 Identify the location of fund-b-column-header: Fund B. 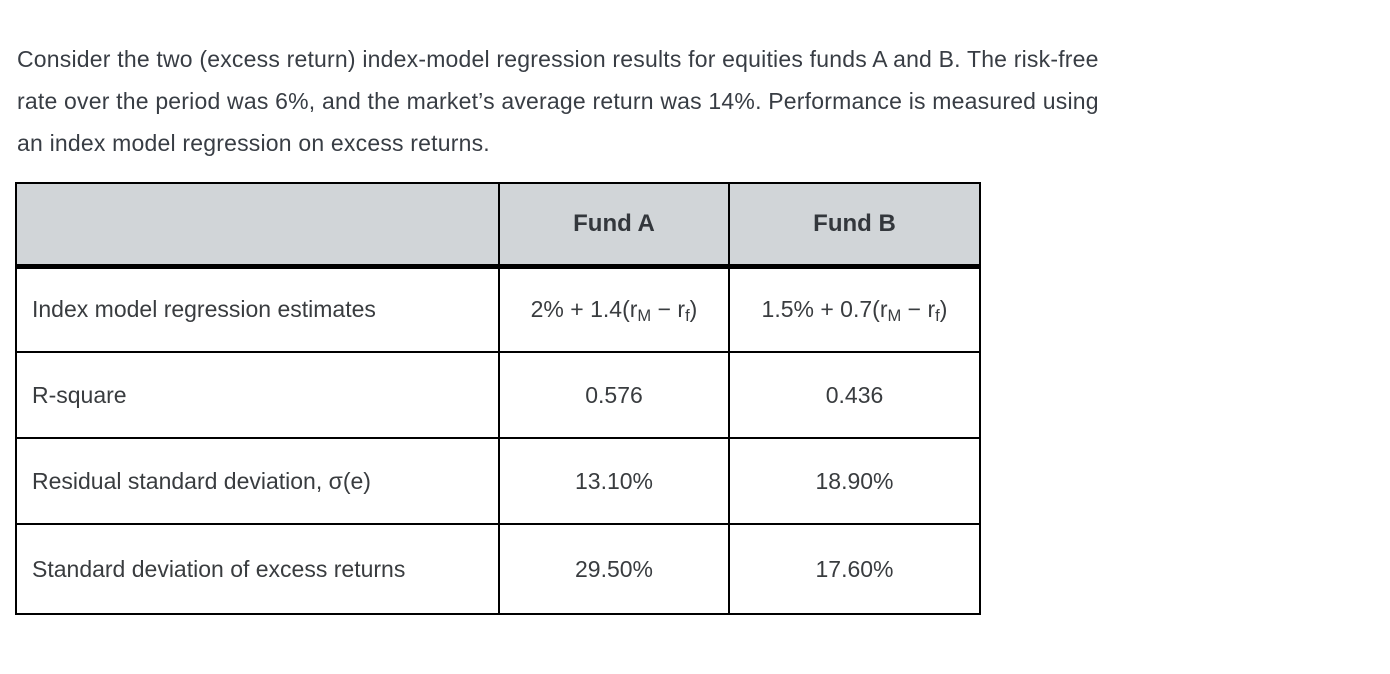
(854, 225).